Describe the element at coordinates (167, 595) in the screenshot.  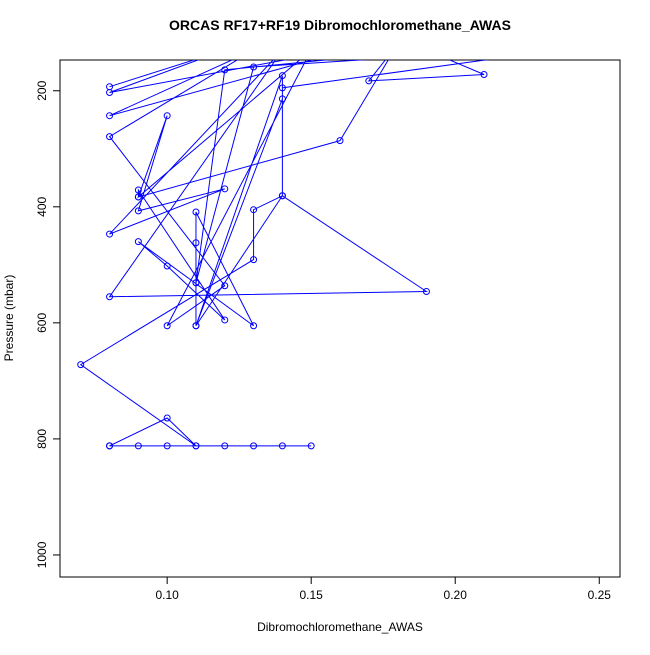
I see `x-tick-label: 0.10` at that location.